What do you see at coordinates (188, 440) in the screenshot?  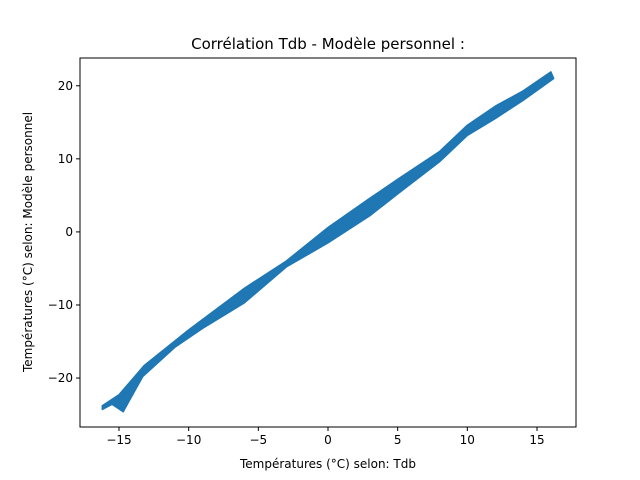 I see `x-tick-label: −10` at bounding box center [188, 440].